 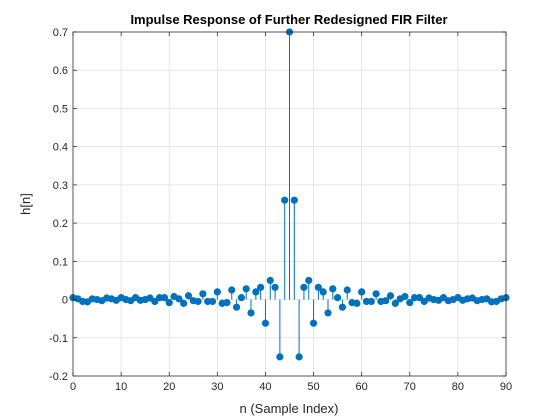 I want to click on x-tick-label: 80, so click(x=458, y=387).